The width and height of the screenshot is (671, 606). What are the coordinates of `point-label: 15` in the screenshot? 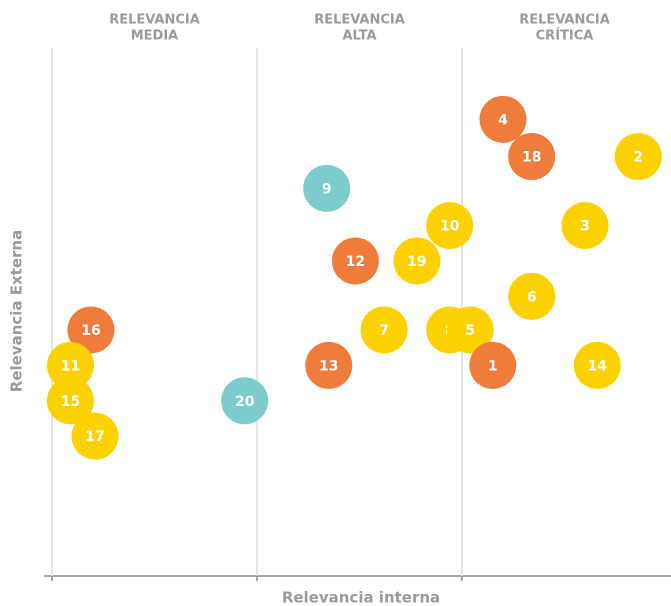 It's located at (70, 402).